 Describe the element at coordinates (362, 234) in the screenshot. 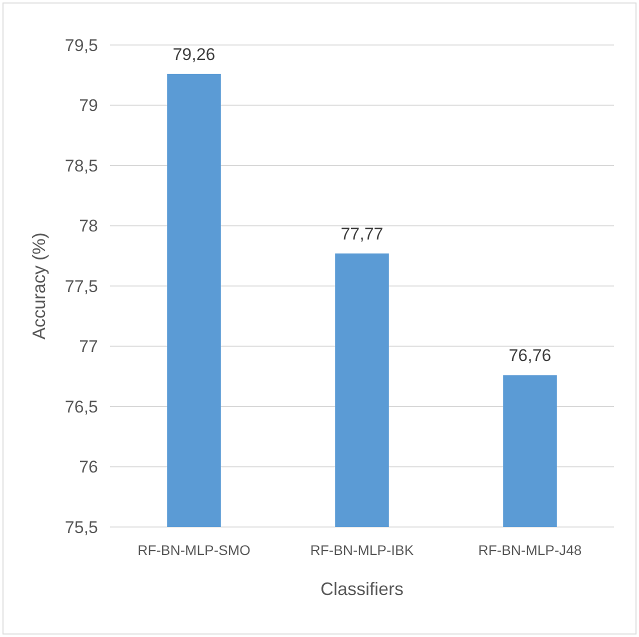

I see `data-label: 77,77` at that location.